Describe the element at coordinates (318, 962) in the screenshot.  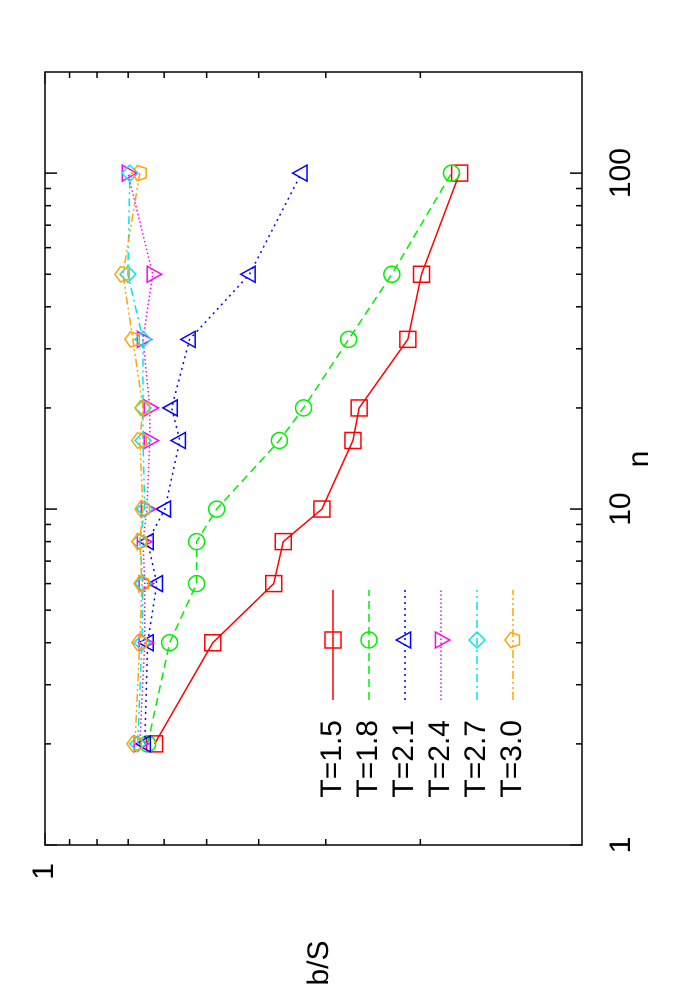
I see `y-axis-label: b/S` at that location.